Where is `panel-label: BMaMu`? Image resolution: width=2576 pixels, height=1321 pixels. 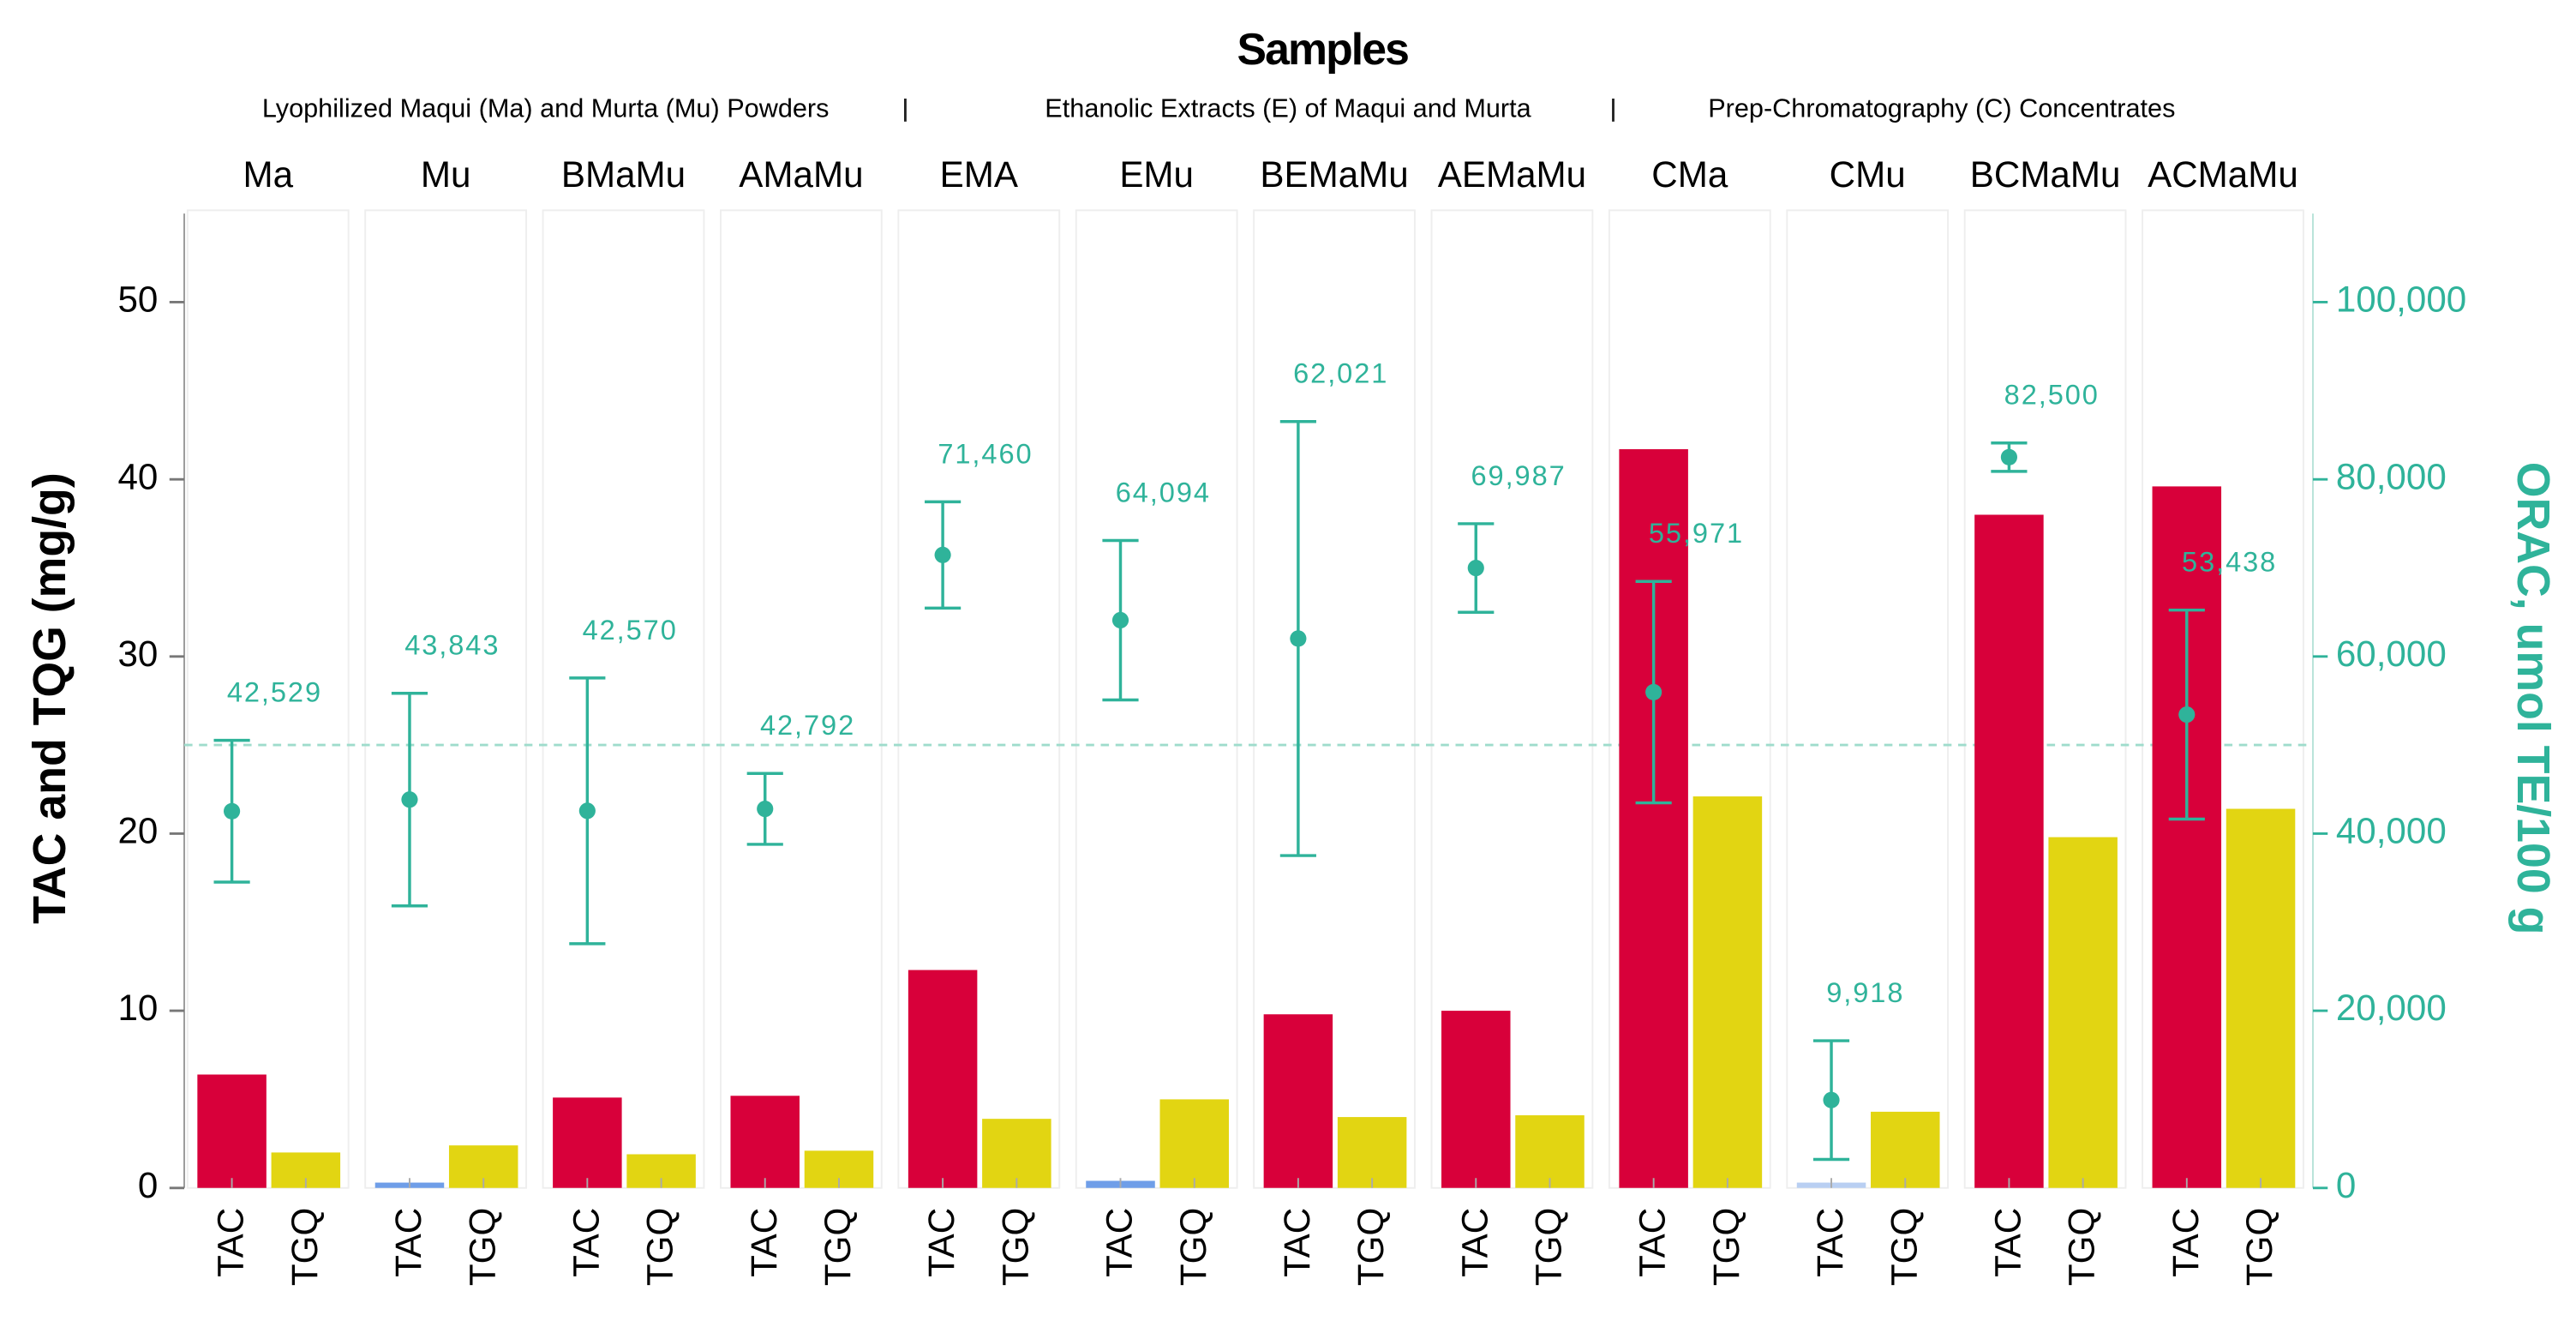
panel-label: BMaMu is located at coordinates (623, 174).